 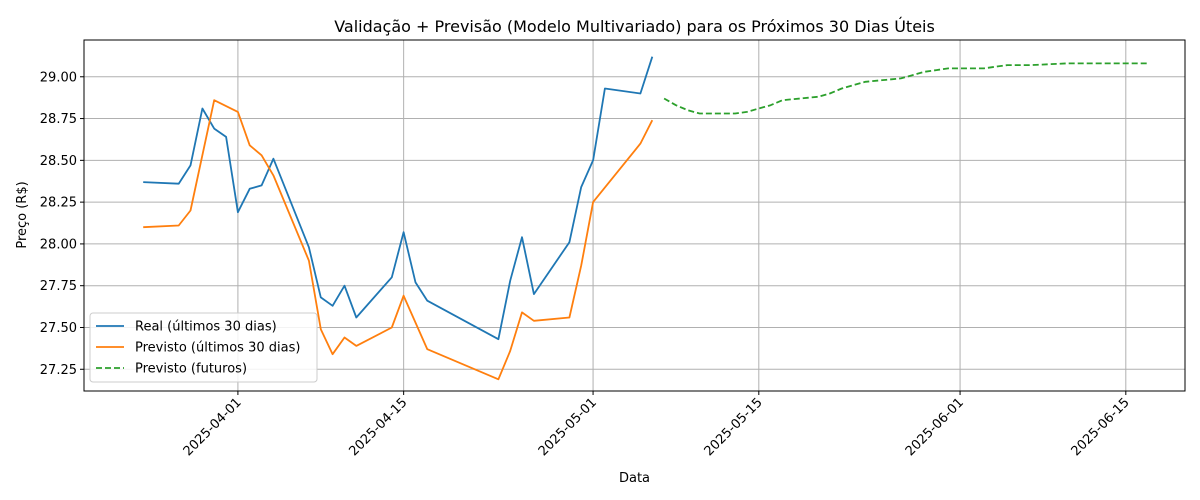 What do you see at coordinates (58, 161) in the screenshot?
I see `y-tick-label: 28.50` at bounding box center [58, 161].